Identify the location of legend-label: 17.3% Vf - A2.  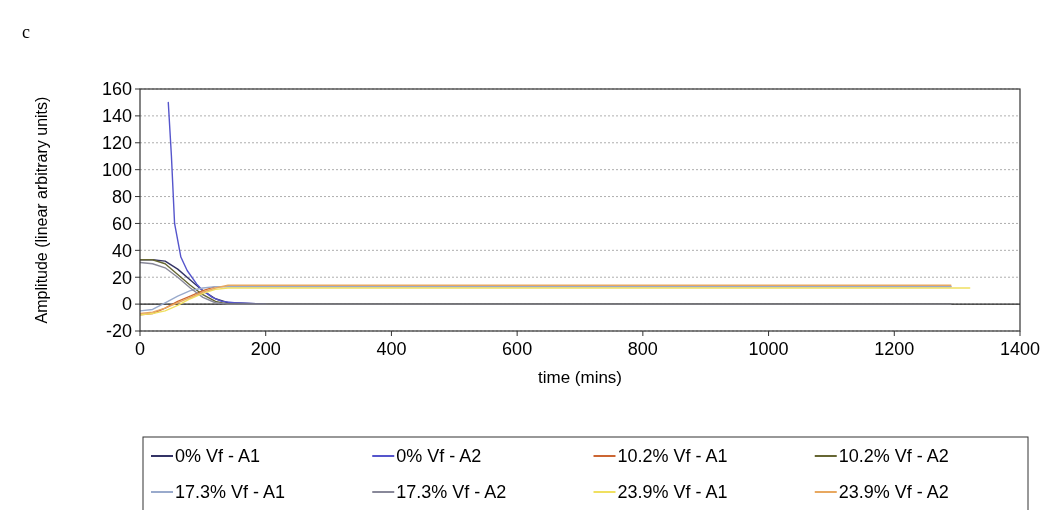
(451, 492).